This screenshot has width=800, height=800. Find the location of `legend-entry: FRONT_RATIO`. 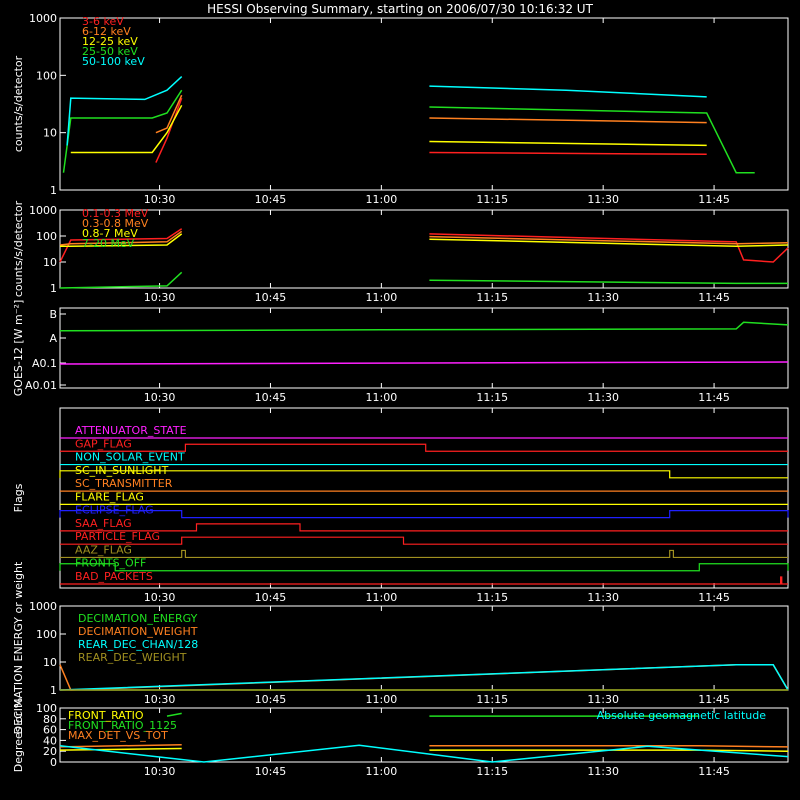

legend-entry: FRONT_RATIO is located at coordinates (106, 715).